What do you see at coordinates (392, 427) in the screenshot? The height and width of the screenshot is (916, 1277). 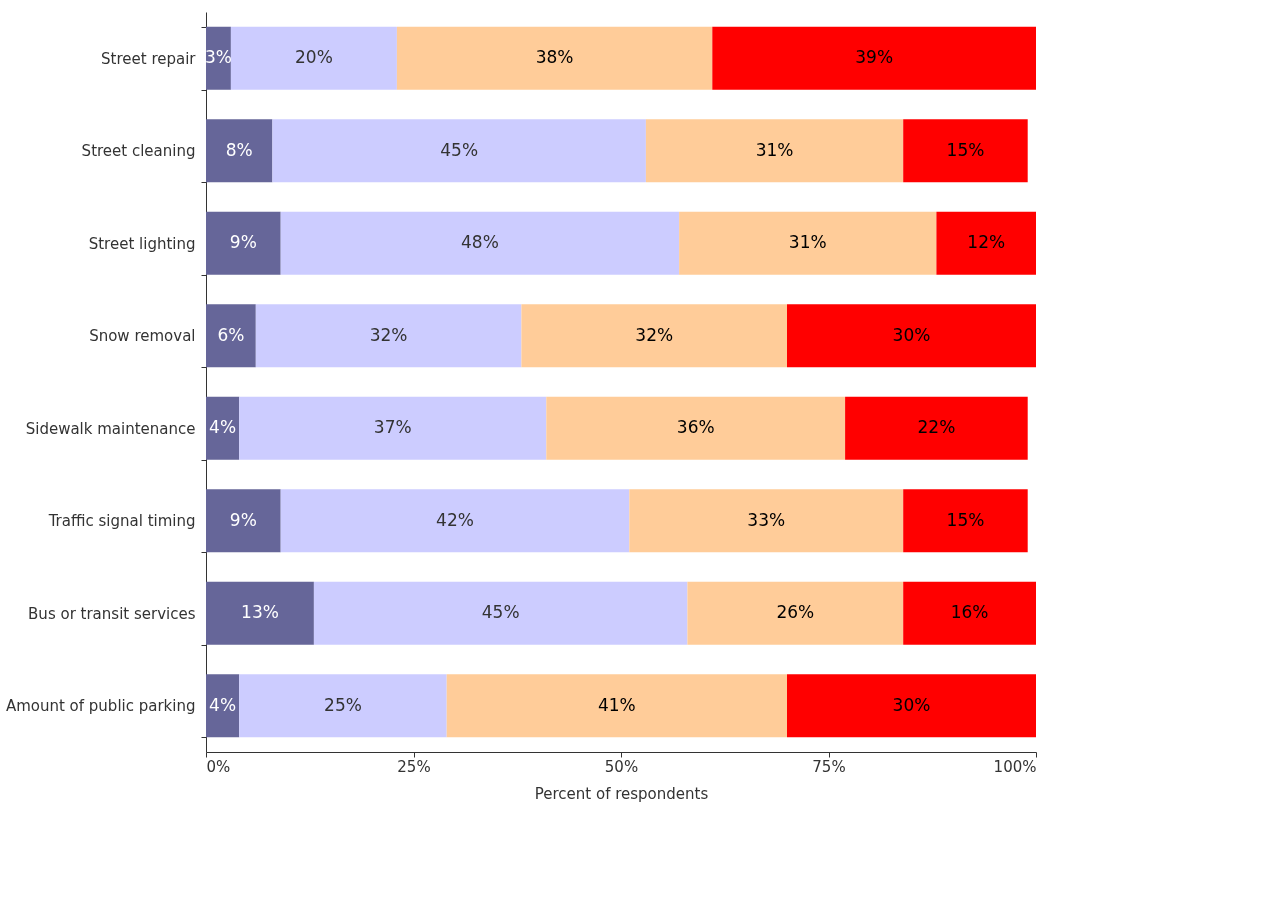 I see `data-label: 37%` at bounding box center [392, 427].